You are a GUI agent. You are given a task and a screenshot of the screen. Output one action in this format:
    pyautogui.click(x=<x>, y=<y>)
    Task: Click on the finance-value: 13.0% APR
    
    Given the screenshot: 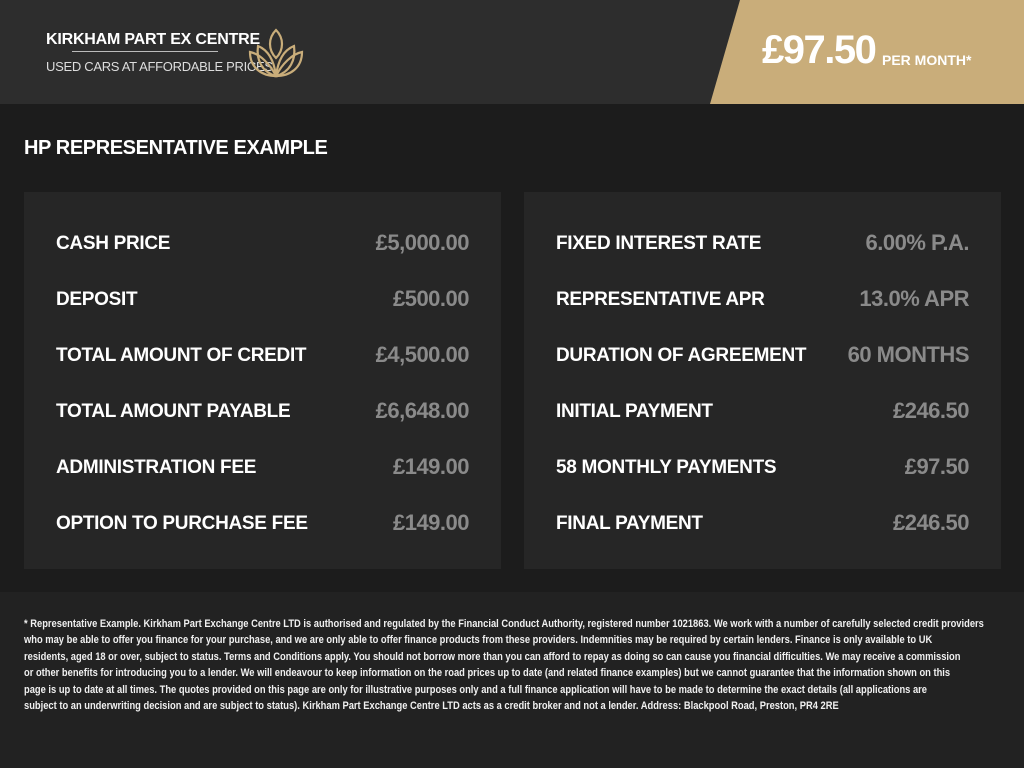 What is the action you would take?
    pyautogui.click(x=914, y=298)
    